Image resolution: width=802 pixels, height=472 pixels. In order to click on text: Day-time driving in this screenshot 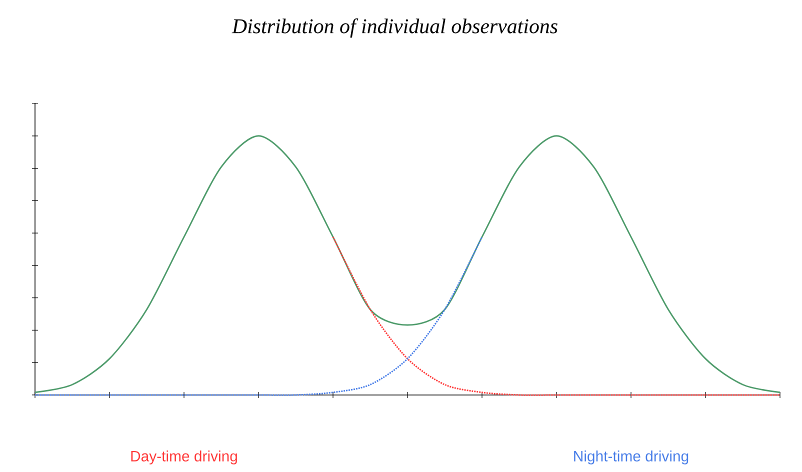, I will do `click(184, 457)`.